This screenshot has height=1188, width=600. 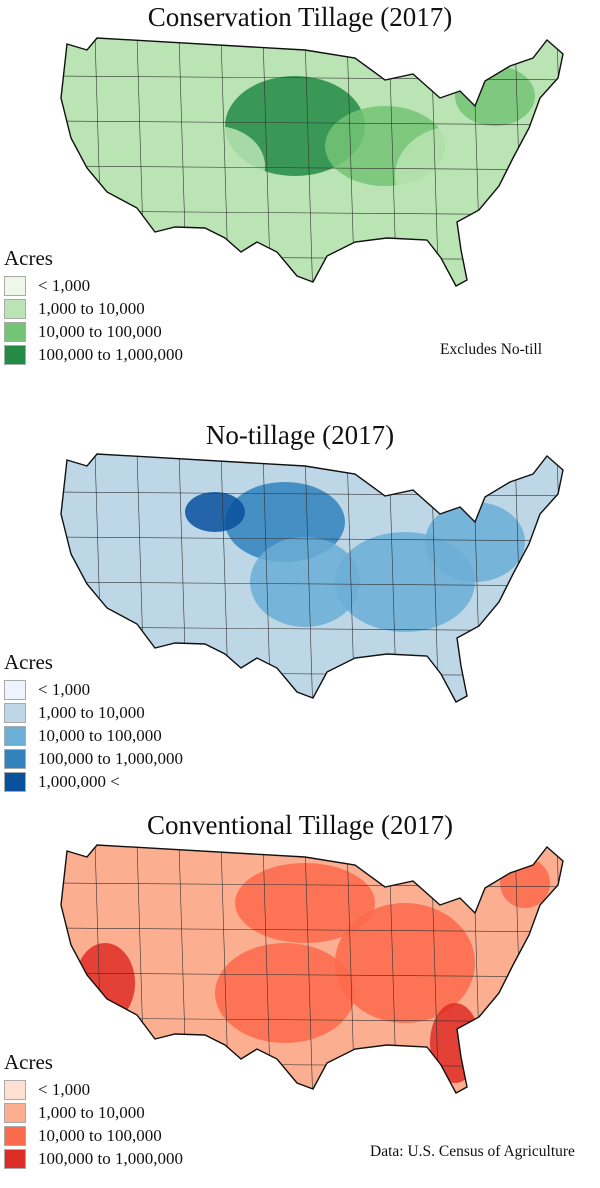 What do you see at coordinates (472, 1151) in the screenshot?
I see `note-data-source: Data: U.S. Census of Agriculture` at bounding box center [472, 1151].